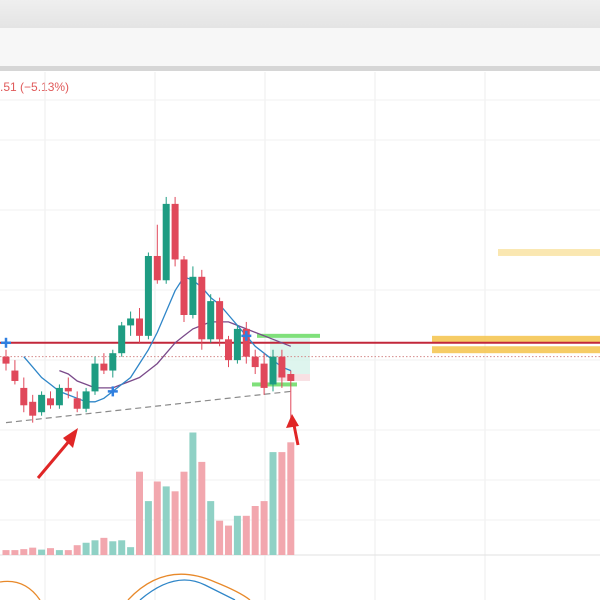  What do you see at coordinates (288, 335) in the screenshot?
I see `target-line` at bounding box center [288, 335].